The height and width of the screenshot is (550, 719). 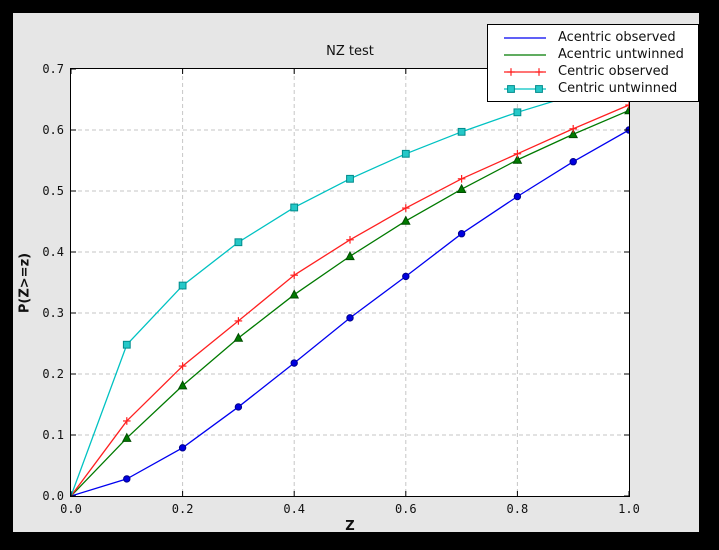 I want to click on y-tick-label: 0.3, so click(x=53, y=313).